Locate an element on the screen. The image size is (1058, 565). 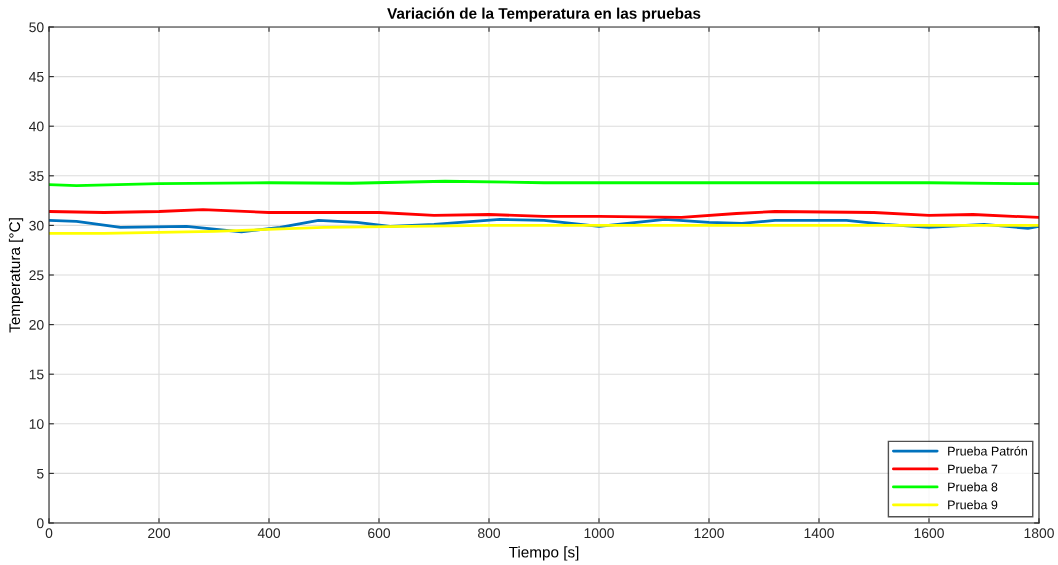
x-tick-label: 1600 is located at coordinates (929, 533).